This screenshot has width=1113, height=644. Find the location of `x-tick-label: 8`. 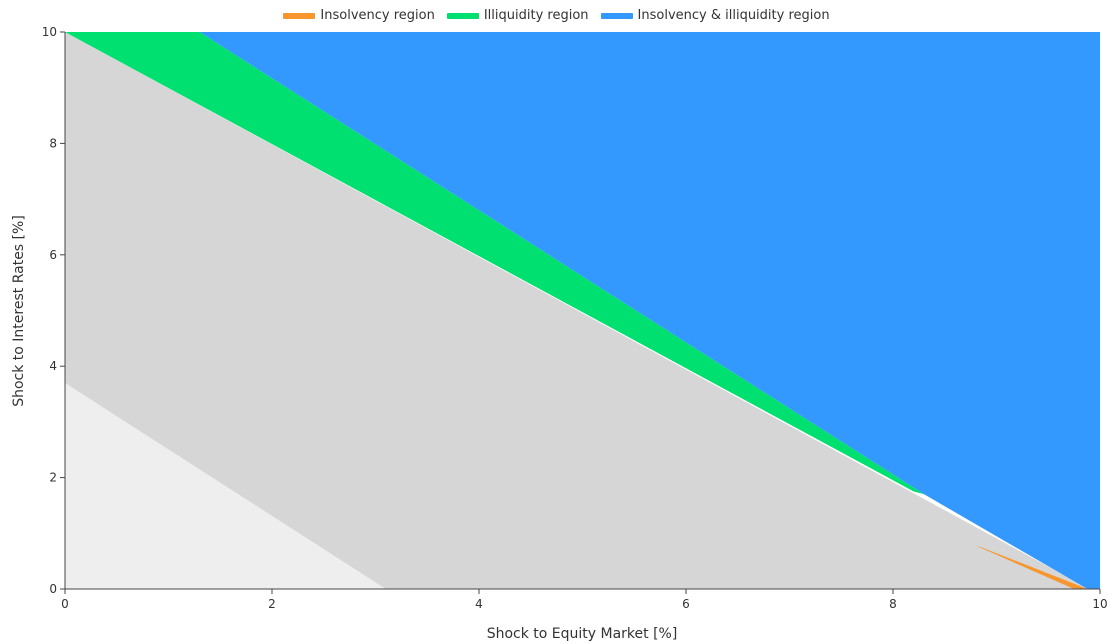

x-tick-label: 8 is located at coordinates (893, 604).